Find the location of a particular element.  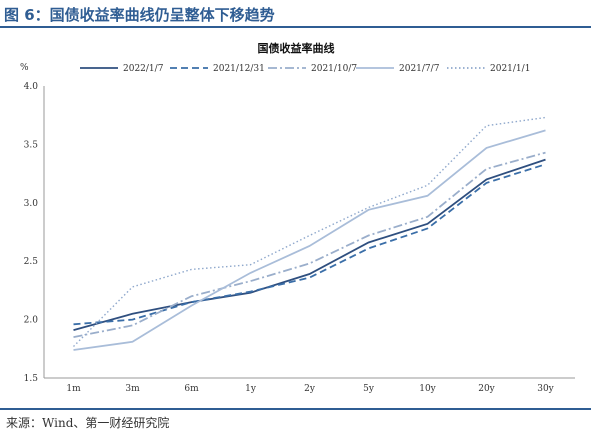

legend-label: 2022/1/7 is located at coordinates (143, 69).